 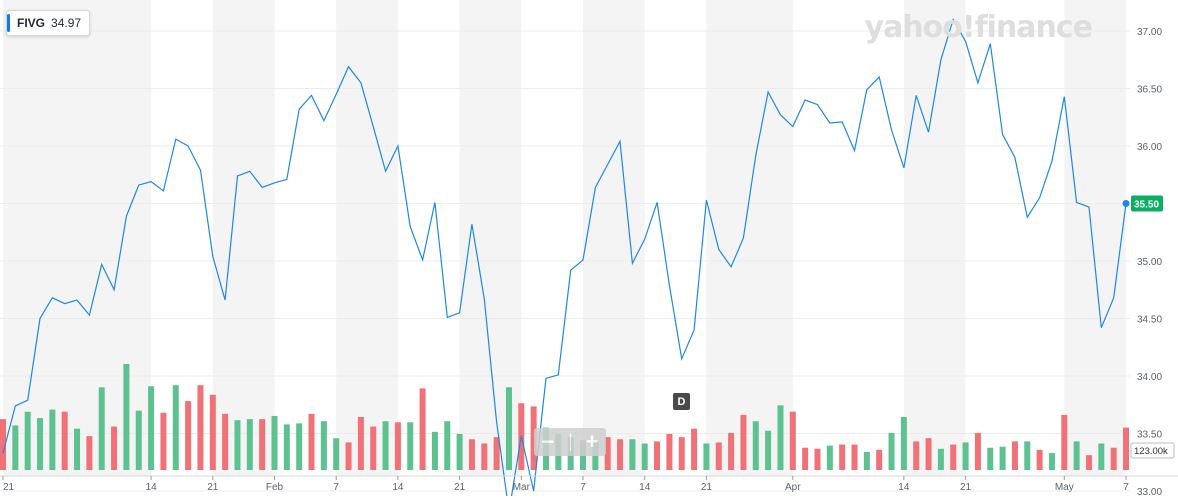 What do you see at coordinates (548, 441) in the screenshot?
I see `zoom-out-button: −` at bounding box center [548, 441].